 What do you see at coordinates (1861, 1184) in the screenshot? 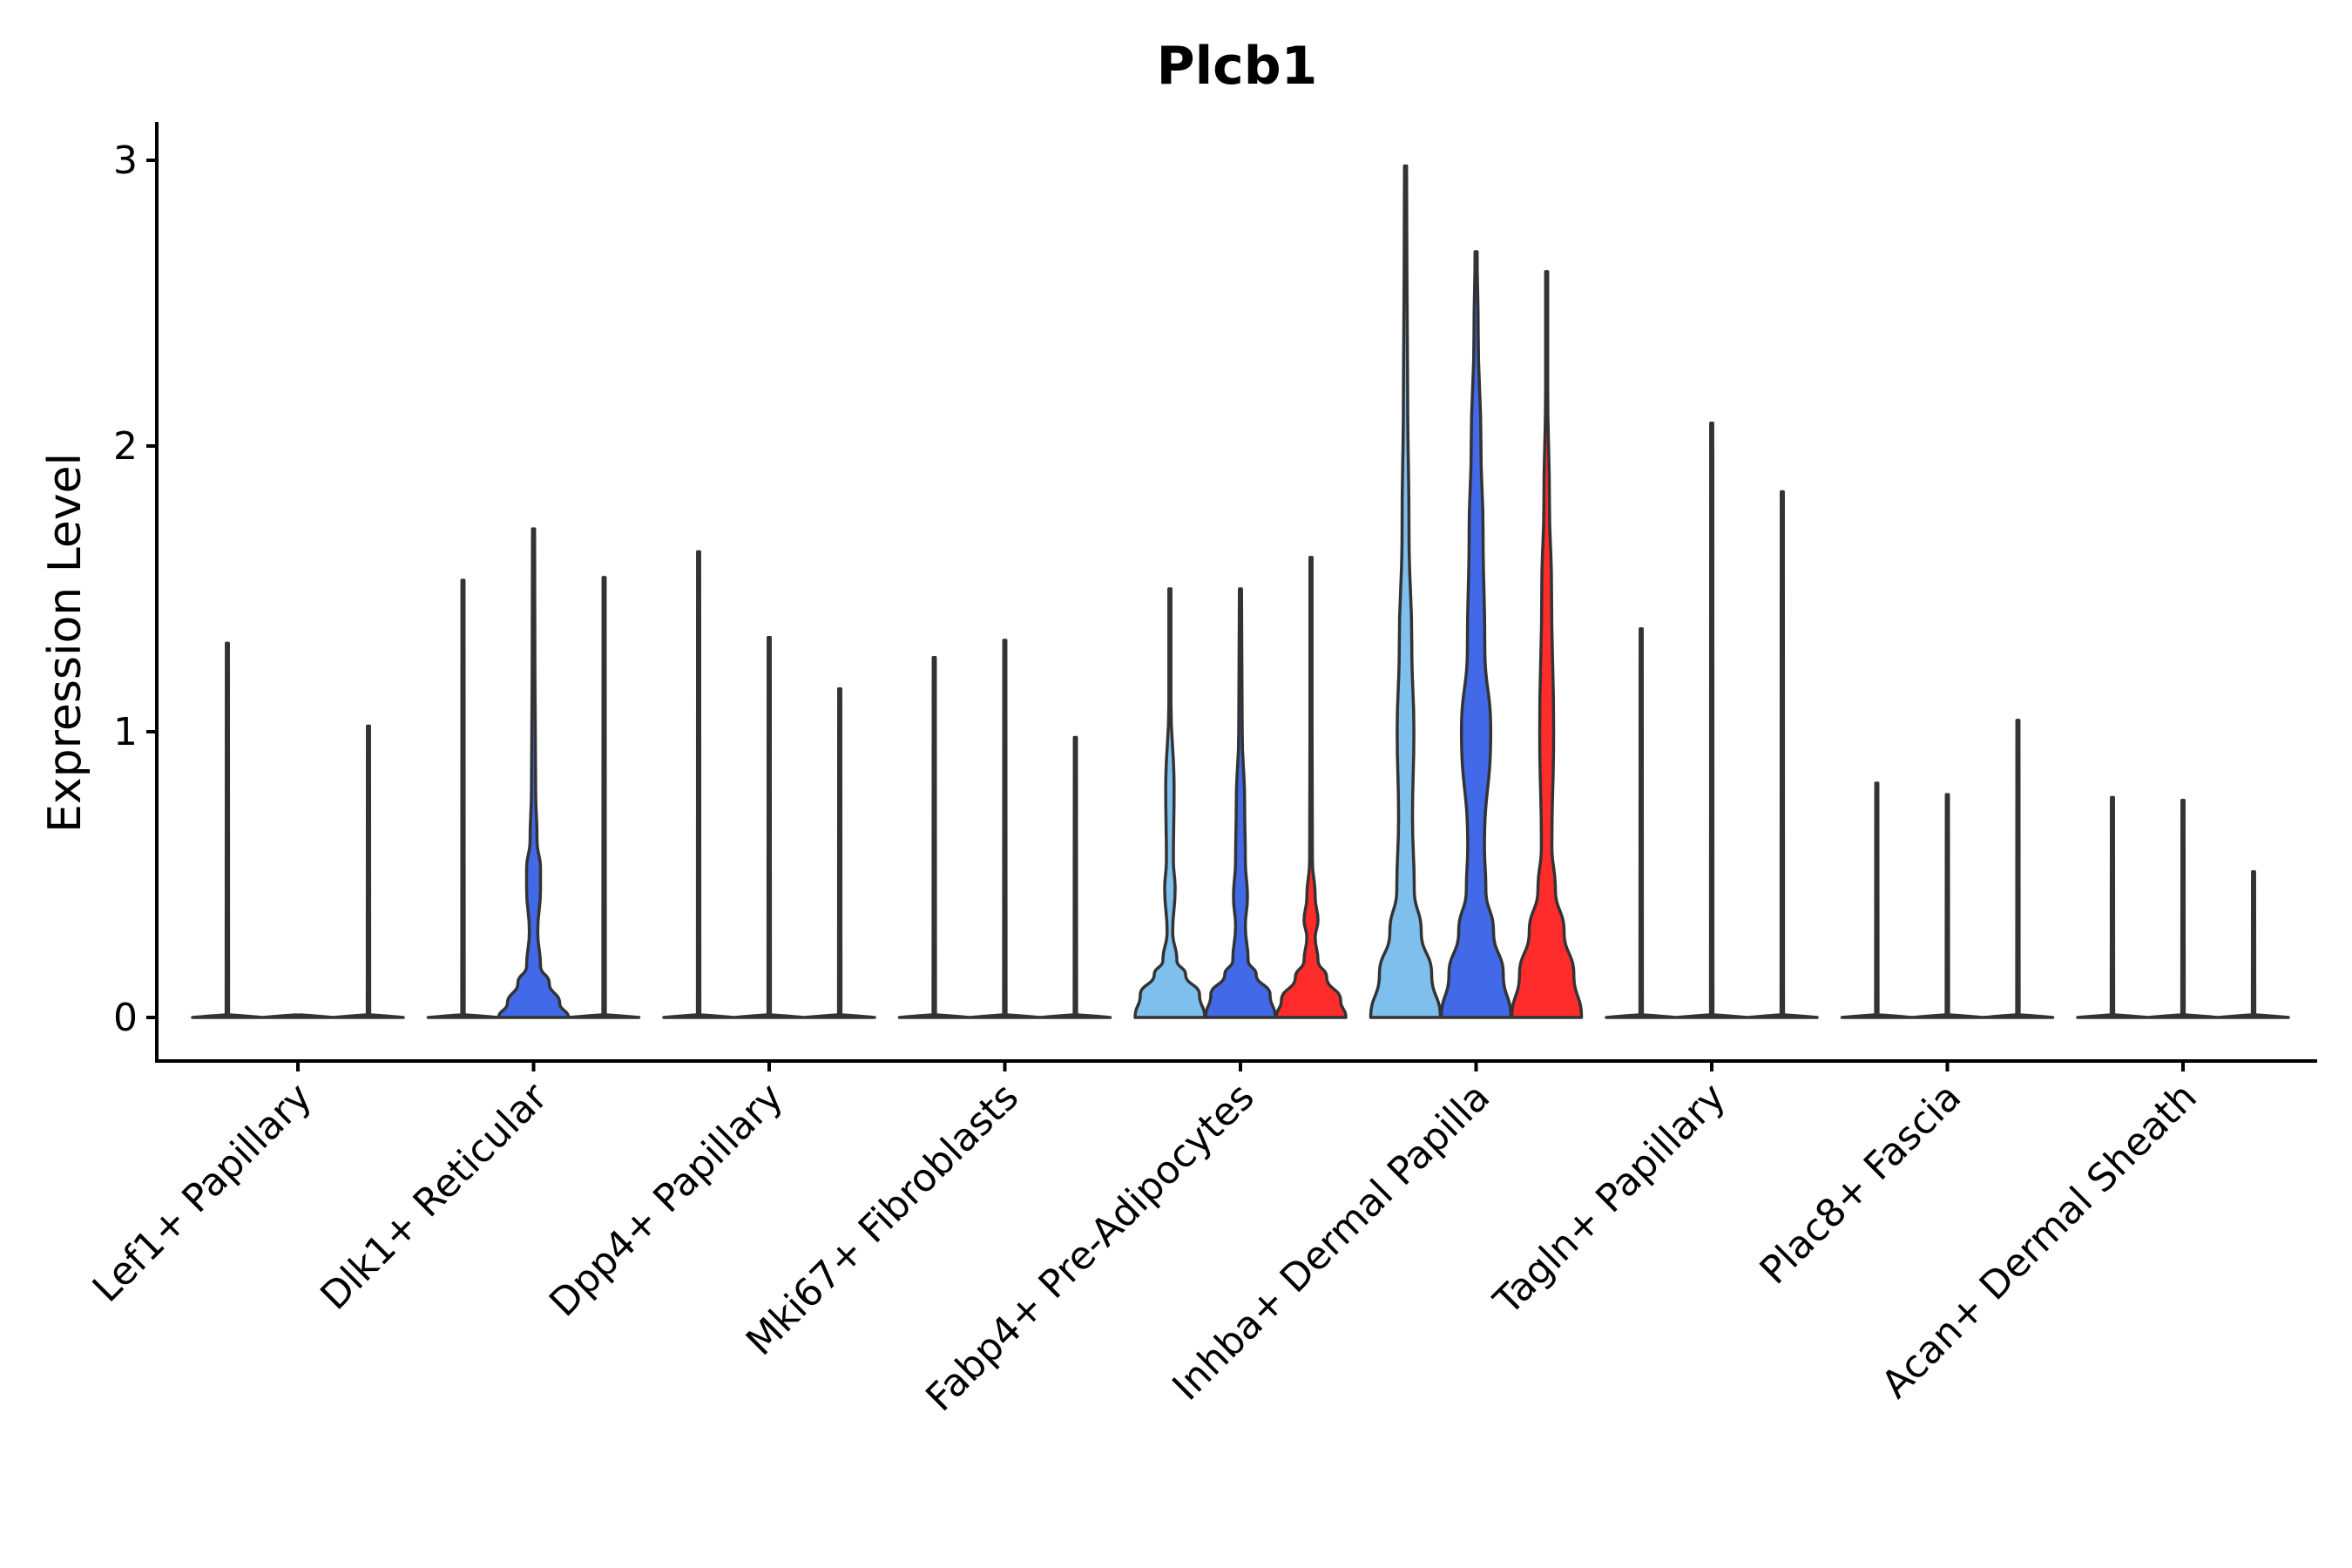
I see `x-tick-label-plac8: Plac8+ Fascia` at bounding box center [1861, 1184].